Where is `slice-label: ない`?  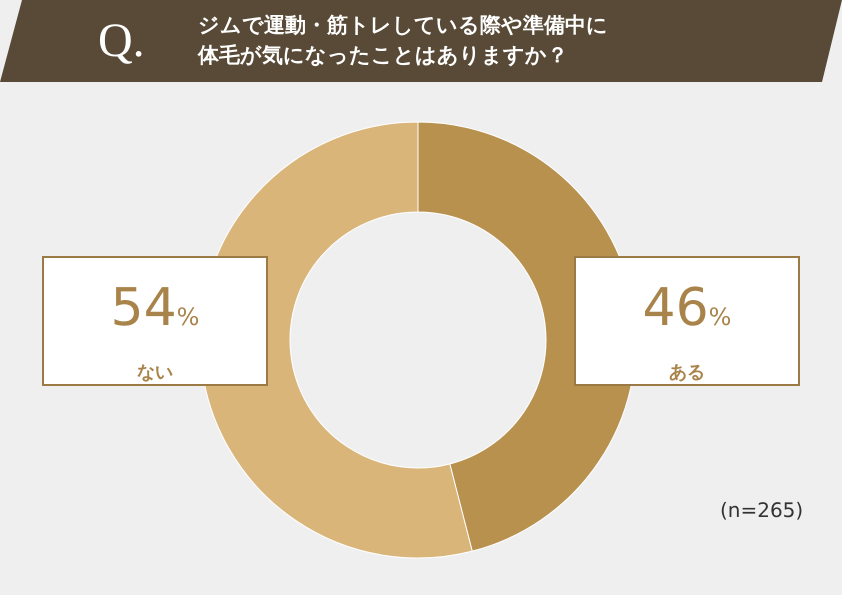 slice-label: ない is located at coordinates (155, 372).